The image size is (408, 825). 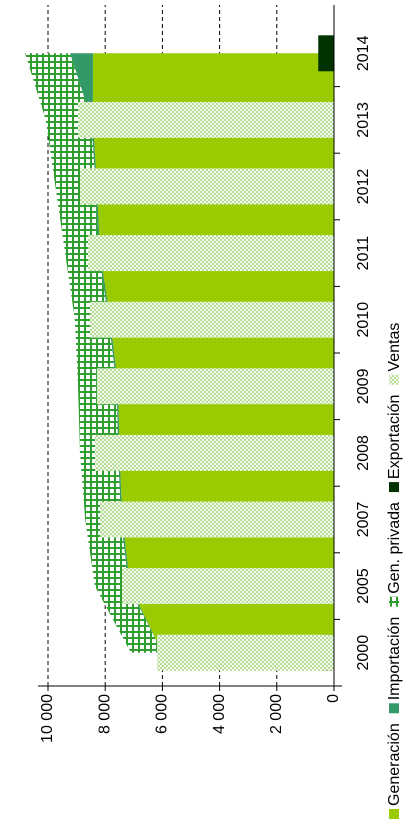 What do you see at coordinates (363, 653) in the screenshot?
I see `x-tick-label: 2000` at bounding box center [363, 653].